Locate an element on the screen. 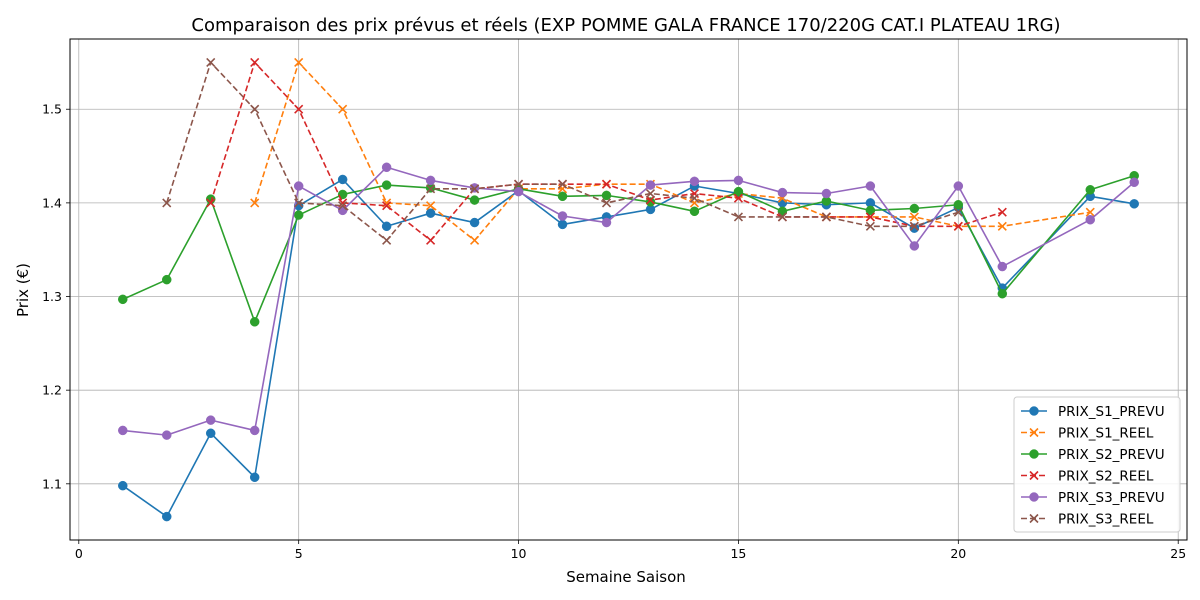 This screenshot has width=1200, height=600. legend-label: PRIX_S3_REEL is located at coordinates (1106, 520).